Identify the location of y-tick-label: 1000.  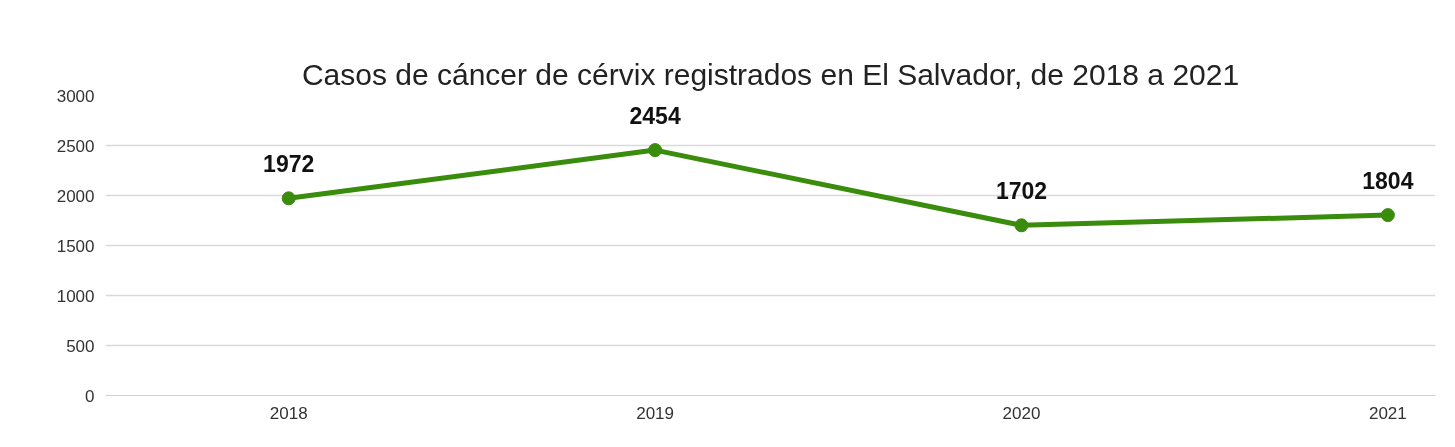
(75, 296).